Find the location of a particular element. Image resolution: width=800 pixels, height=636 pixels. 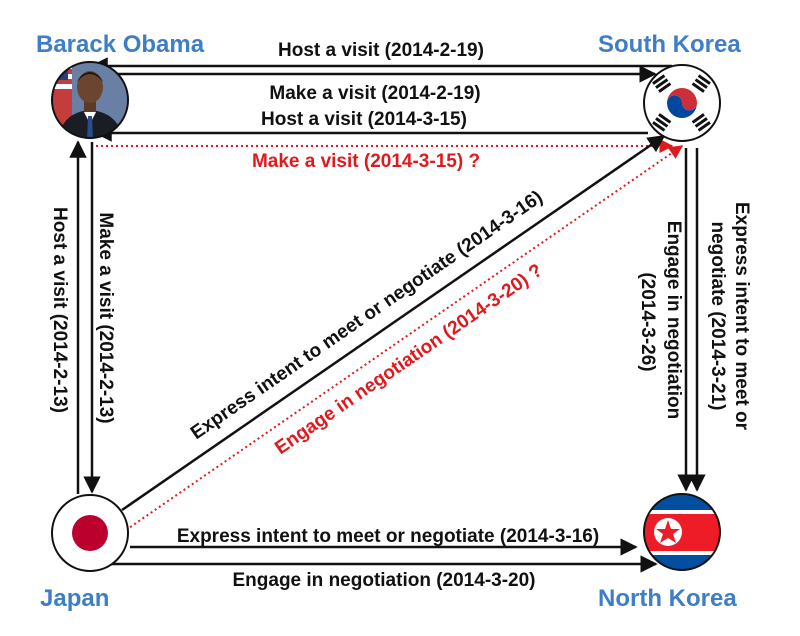

portrait-photo-icon is located at coordinates (90, 100).